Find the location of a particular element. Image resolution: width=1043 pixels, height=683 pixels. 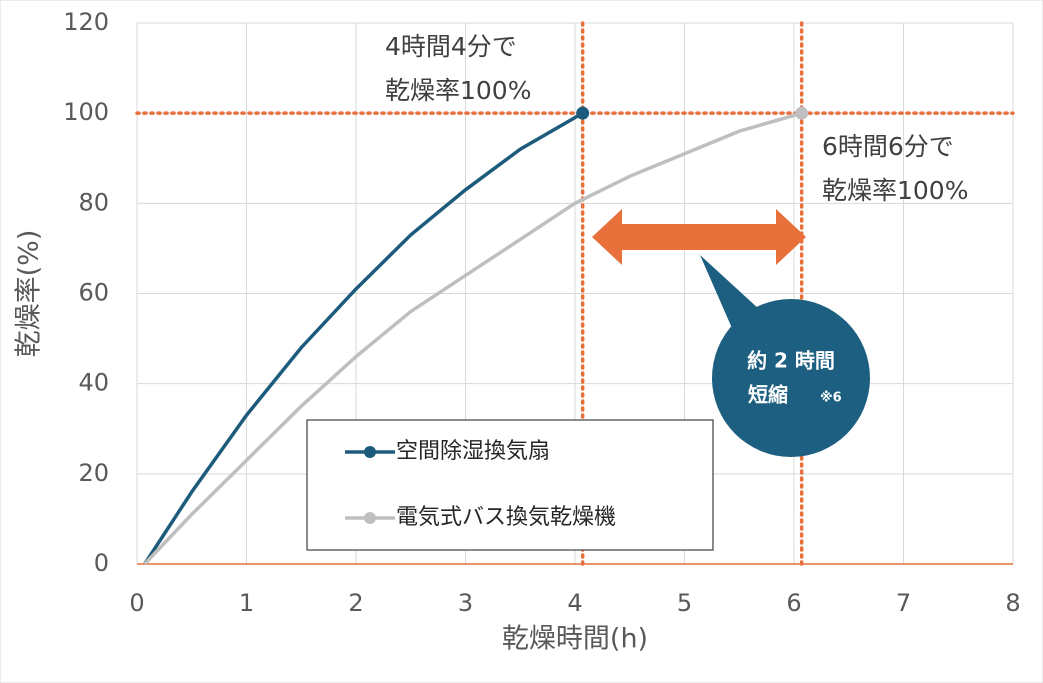

legend-label: 電気式バス換気乾燥機 is located at coordinates (506, 517).